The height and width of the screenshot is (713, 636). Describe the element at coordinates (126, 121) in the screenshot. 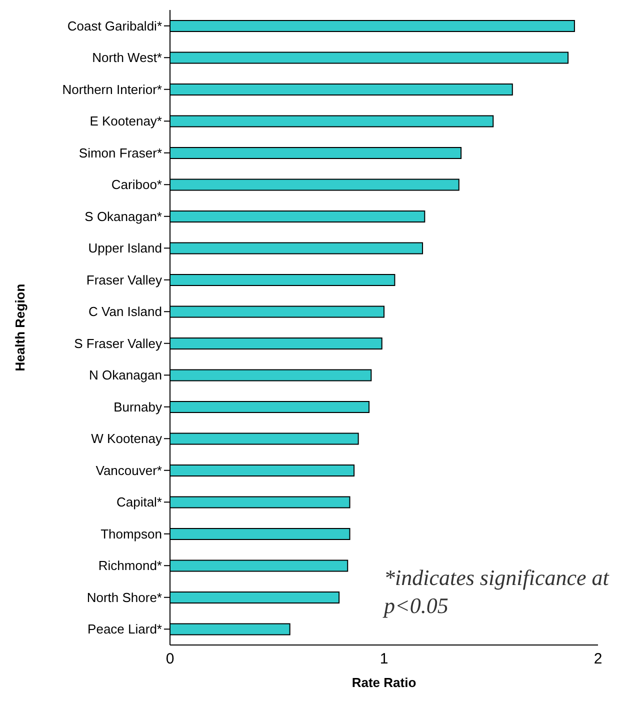

I see `y-tick-label: E Kootenay*` at that location.